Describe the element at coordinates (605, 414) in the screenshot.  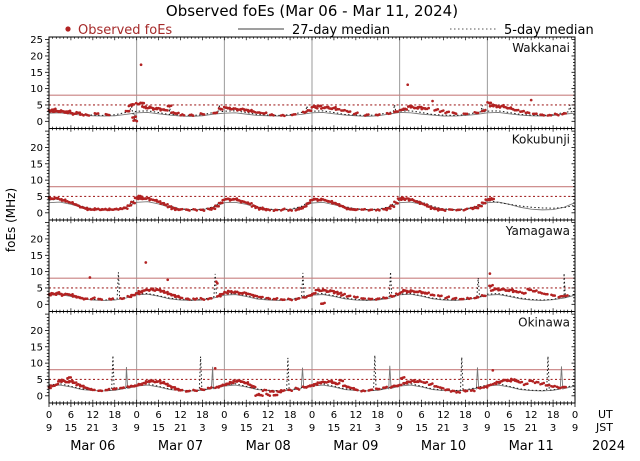
I see `ut-unit-label: UT` at that location.